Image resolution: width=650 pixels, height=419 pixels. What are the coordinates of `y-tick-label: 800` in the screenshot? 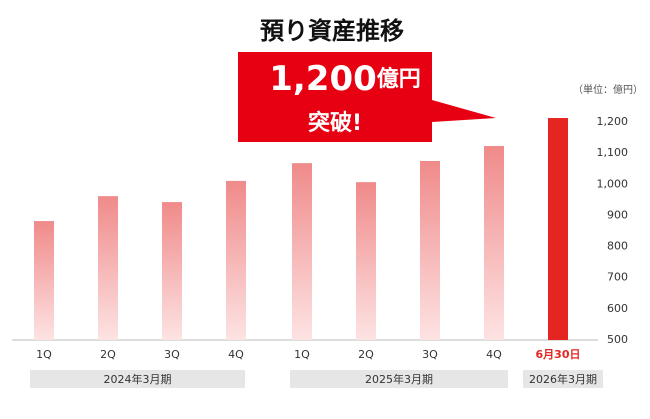 It's located at (617, 246).